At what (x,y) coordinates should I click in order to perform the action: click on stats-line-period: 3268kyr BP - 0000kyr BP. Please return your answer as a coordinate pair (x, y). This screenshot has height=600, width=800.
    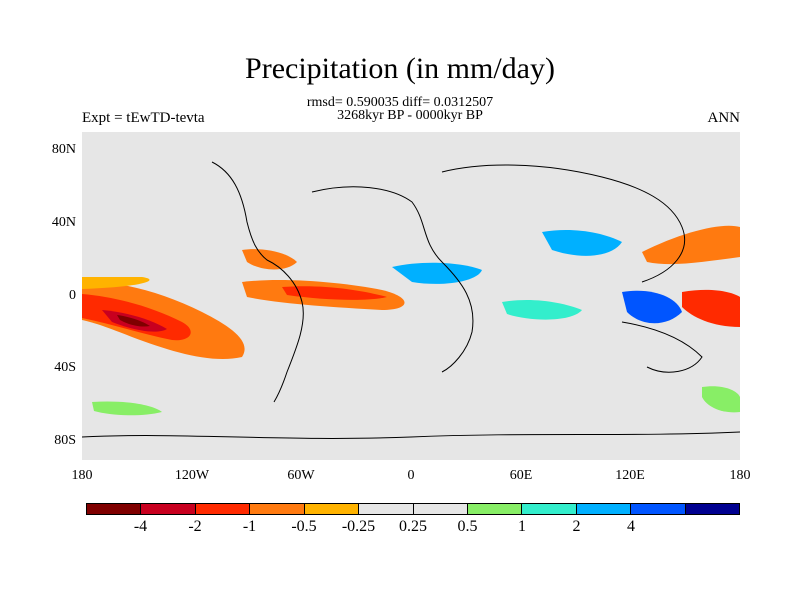
    Looking at the image, I should click on (410, 115).